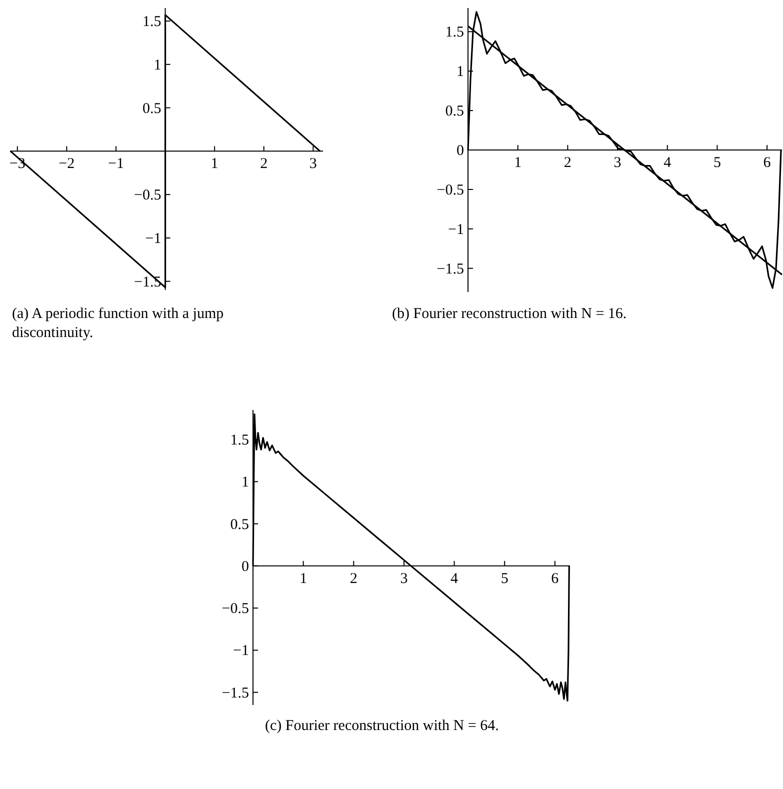  What do you see at coordinates (509, 314) in the screenshot?
I see `text: (b) Fourier reconstruction with N = 16.` at bounding box center [509, 314].